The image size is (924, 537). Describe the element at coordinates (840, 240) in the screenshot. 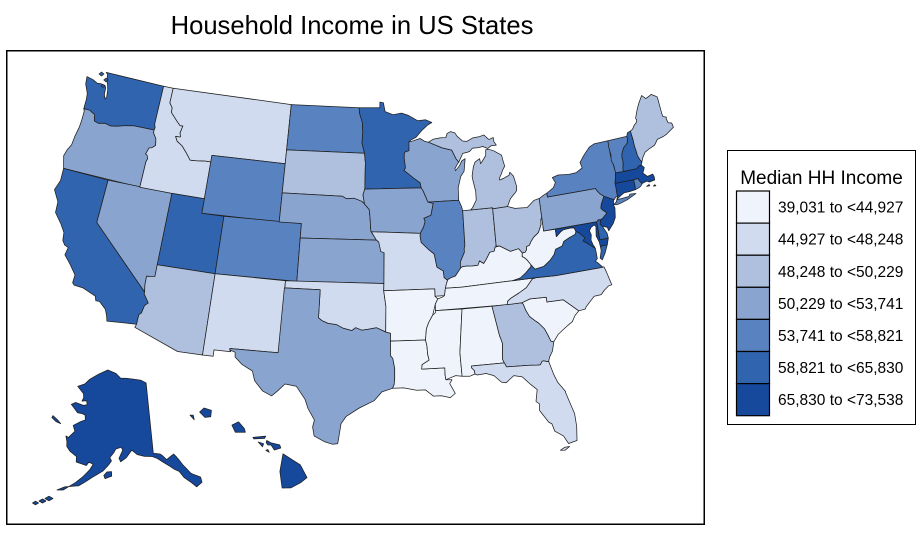

I see `svg-text: 44,927 to <48,248` at that location.